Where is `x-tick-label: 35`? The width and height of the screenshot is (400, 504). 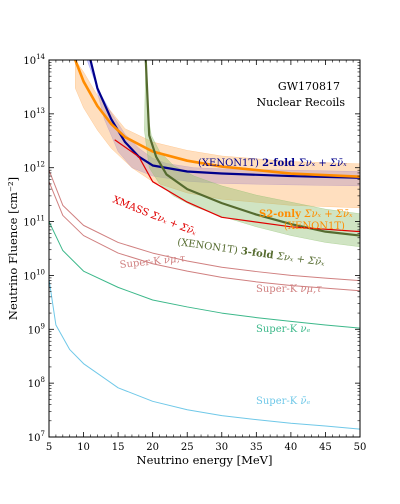
x-tick-label: 35 is located at coordinates (256, 447).